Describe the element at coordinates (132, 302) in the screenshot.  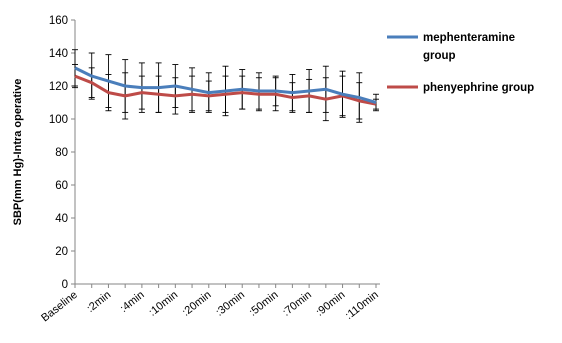
I see `x-tick-label: :4min` at that location.